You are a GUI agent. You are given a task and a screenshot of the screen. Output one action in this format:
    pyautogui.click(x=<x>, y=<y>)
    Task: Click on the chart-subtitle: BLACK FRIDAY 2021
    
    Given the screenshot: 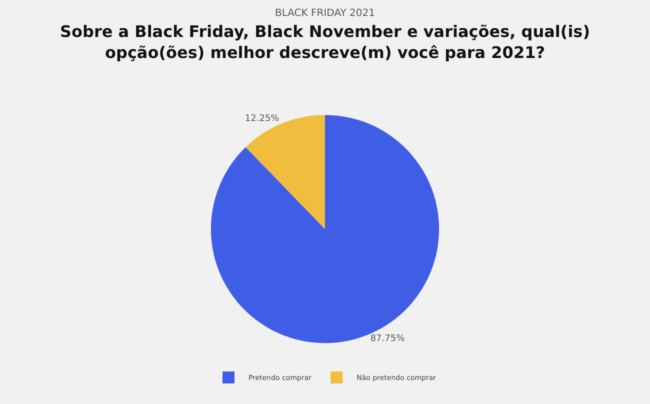 What is the action you would take?
    pyautogui.click(x=325, y=14)
    